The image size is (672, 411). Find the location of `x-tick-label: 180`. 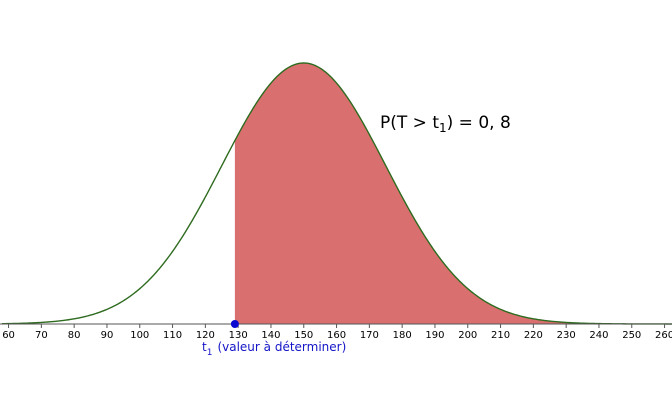

x-tick-label: 180 is located at coordinates (402, 335).